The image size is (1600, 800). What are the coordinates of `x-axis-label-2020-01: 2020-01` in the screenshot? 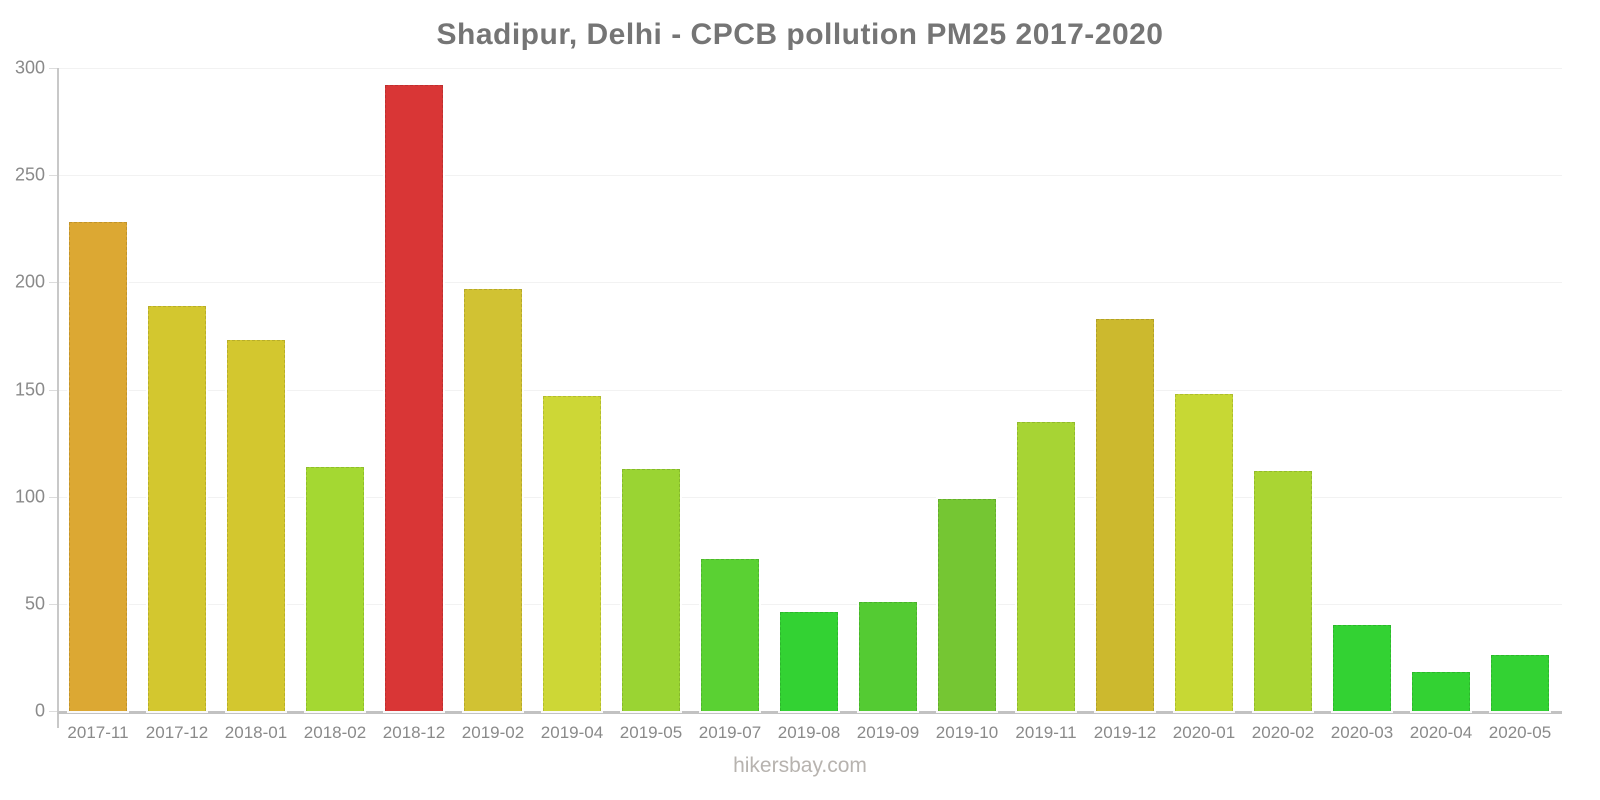 It's located at (1204, 732).